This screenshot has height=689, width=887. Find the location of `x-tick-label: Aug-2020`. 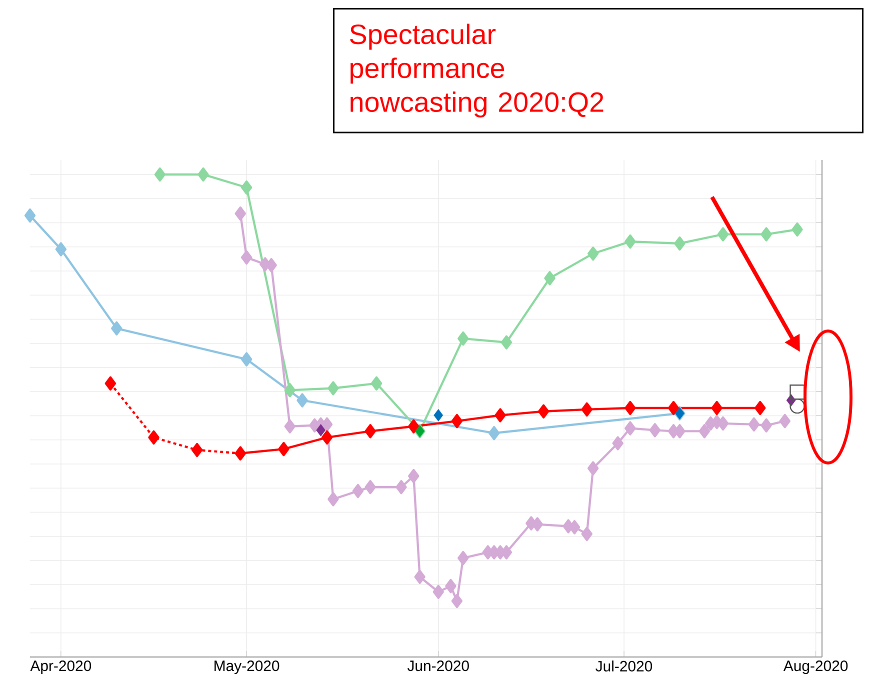

x-tick-label: Aug-2020 is located at coordinates (815, 667).